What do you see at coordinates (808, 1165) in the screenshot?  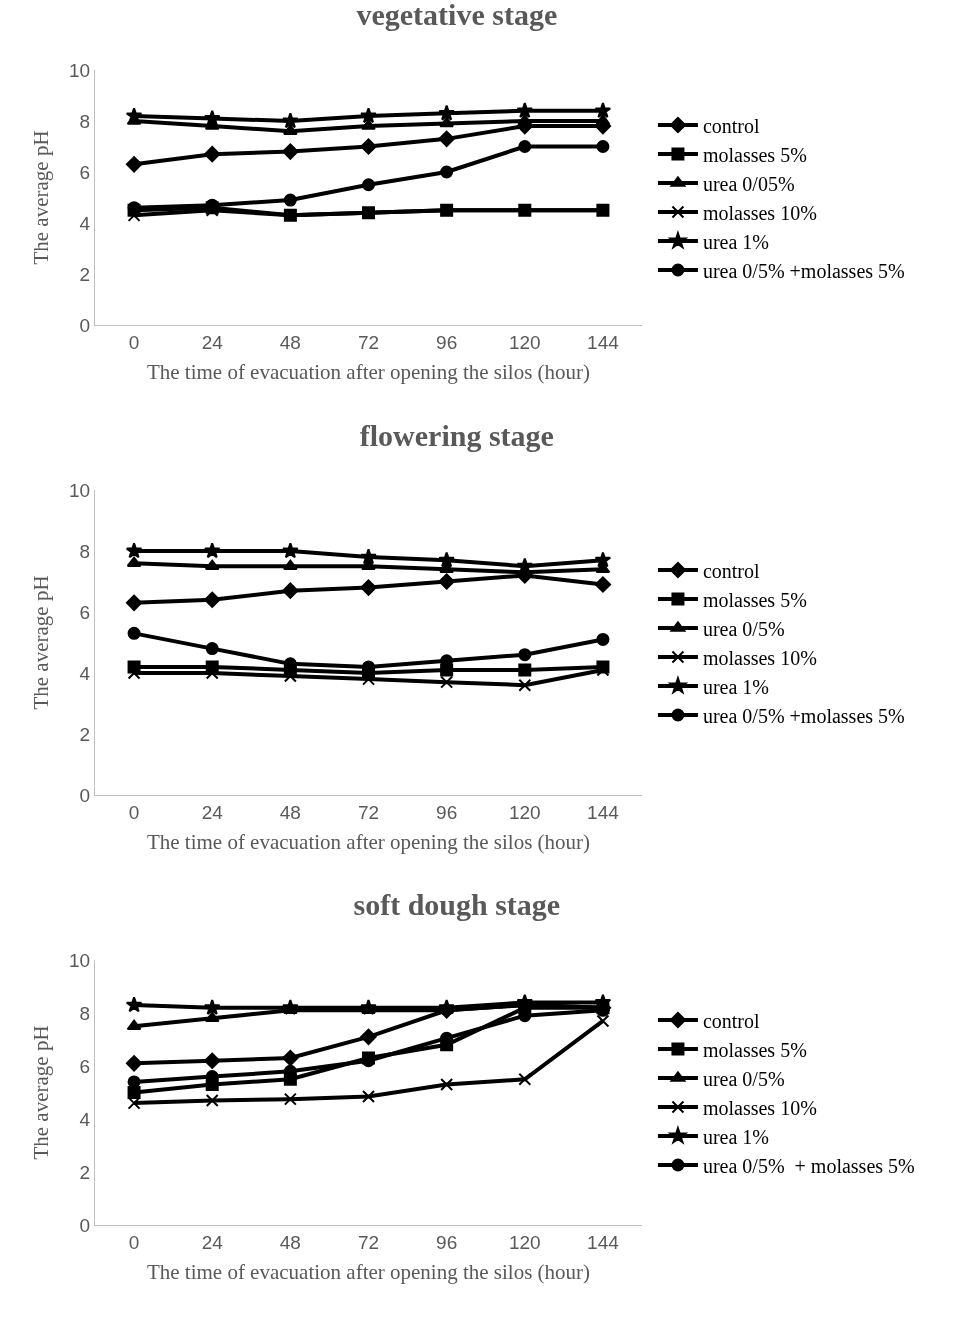 I see `legend-label: urea 0/5% + molasses 5%` at bounding box center [808, 1165].